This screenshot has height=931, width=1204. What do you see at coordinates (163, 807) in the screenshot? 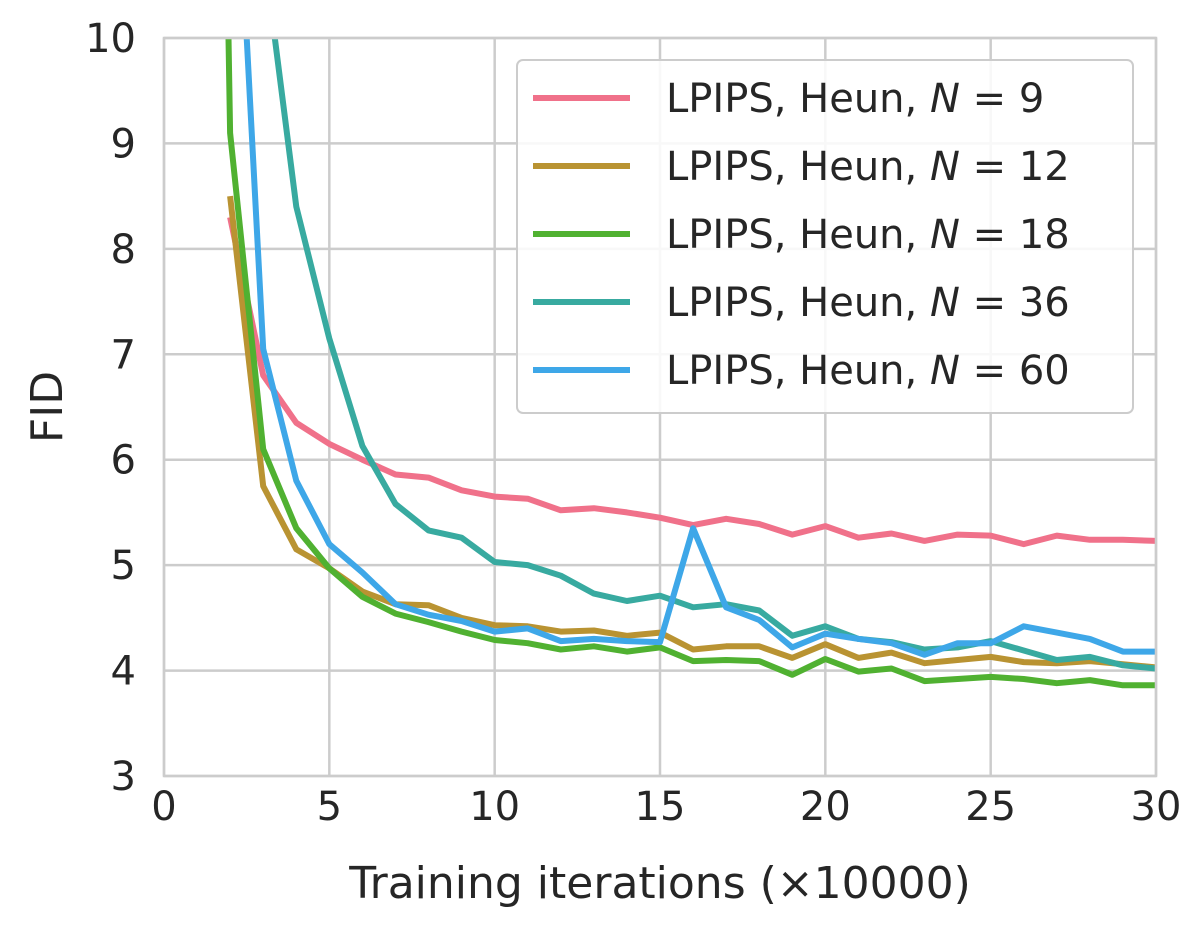
I see `x-tick-label: 0` at bounding box center [163, 807].